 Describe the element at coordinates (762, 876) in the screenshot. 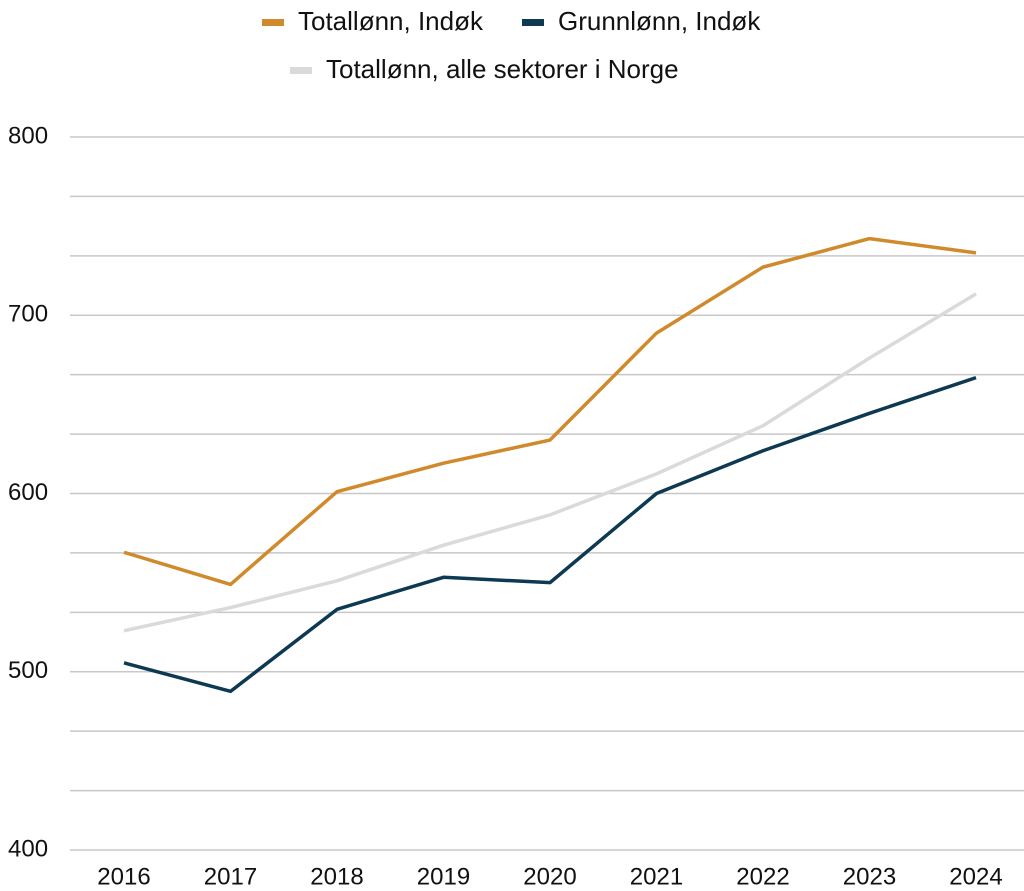

I see `x-tick-label: 2022` at that location.